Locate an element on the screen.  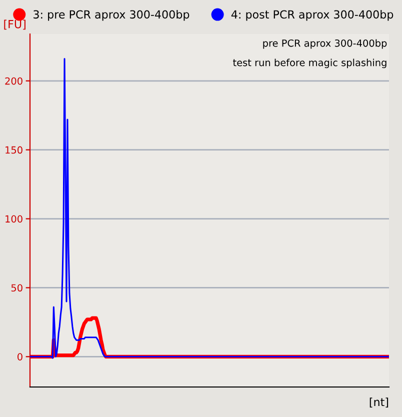
annotation: pre PCR aprox 300-400bp is located at coordinates (325, 44).